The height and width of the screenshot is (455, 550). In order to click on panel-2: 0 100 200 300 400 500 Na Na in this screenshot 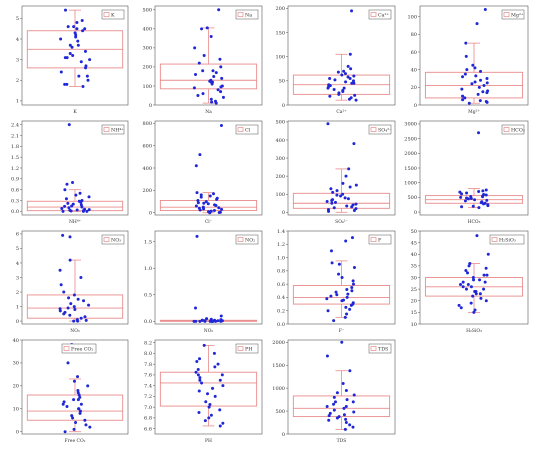, I will do `click(202, 60)`.